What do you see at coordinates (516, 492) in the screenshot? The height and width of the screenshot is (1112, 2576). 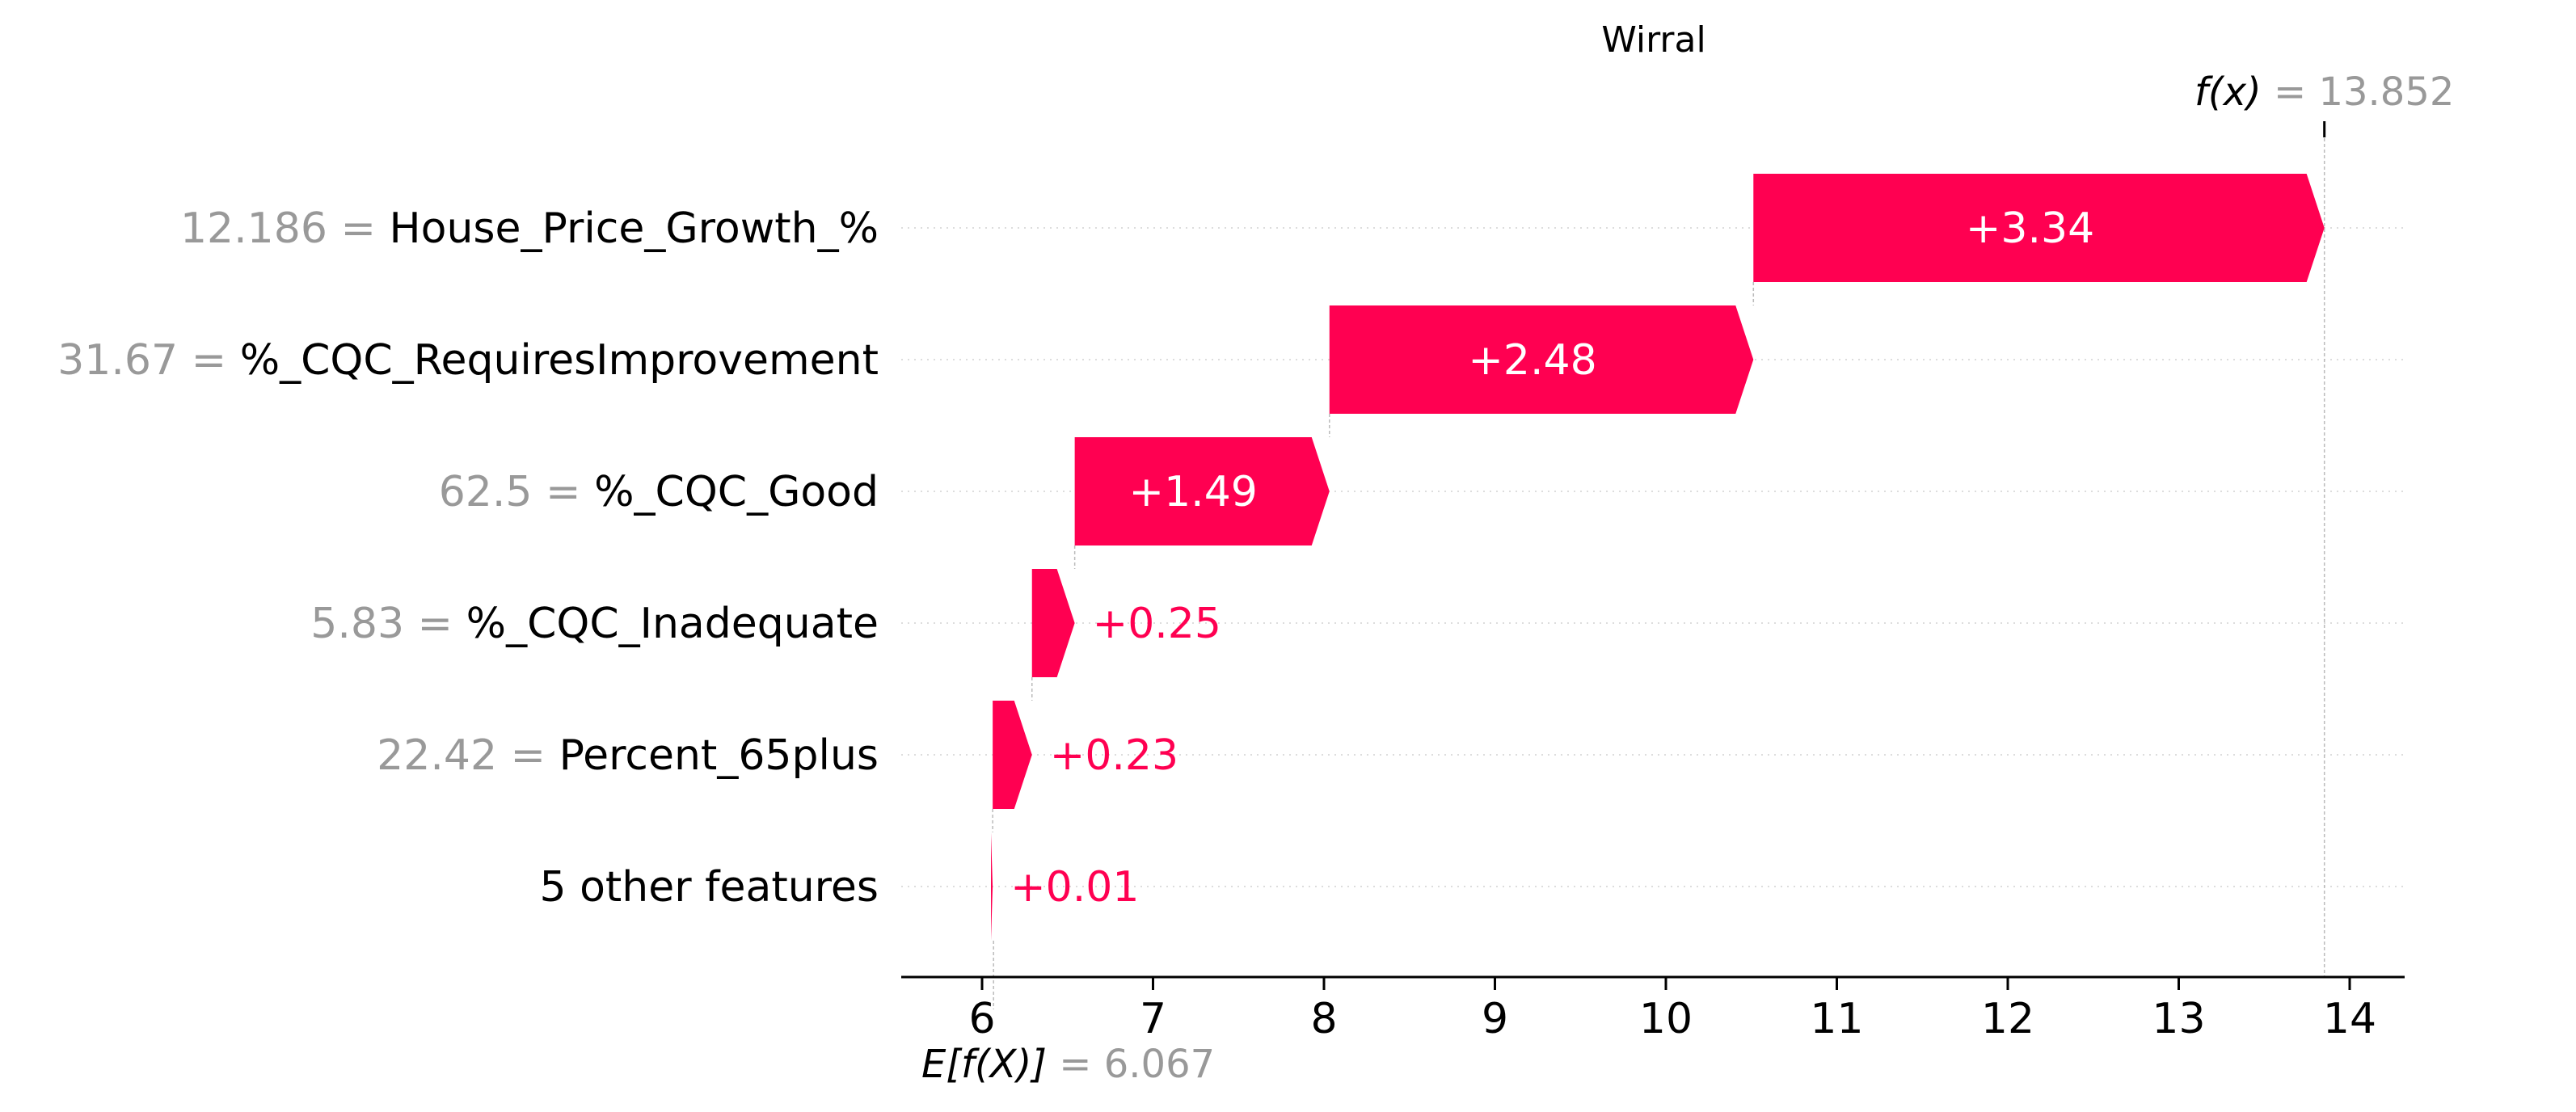 I see `feature-value: 62.5 =` at bounding box center [516, 492].